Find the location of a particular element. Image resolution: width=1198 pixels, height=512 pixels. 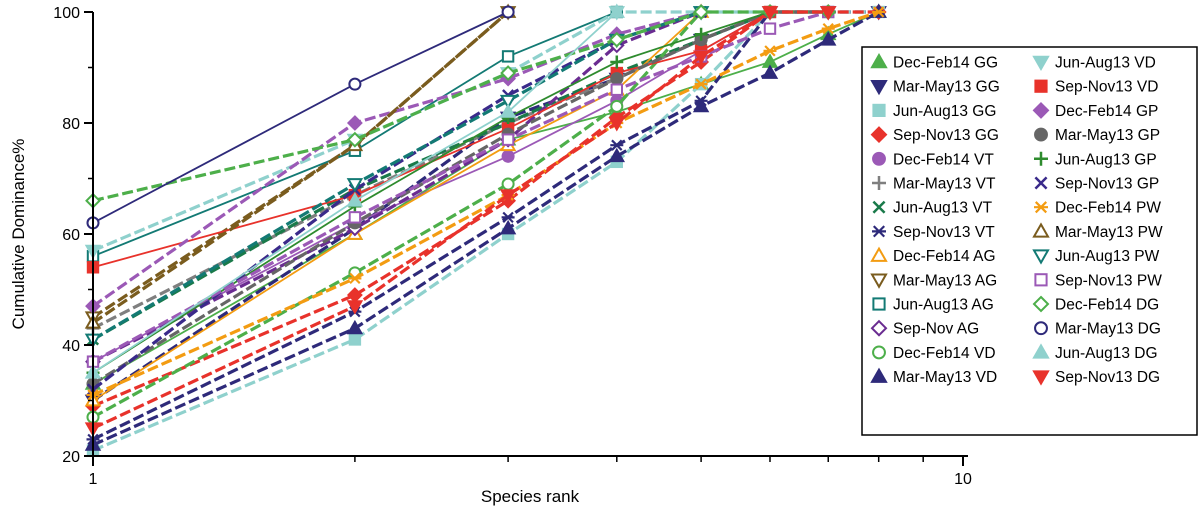

legend-entry: Jun-Aug13 PW is located at coordinates (1096, 256).